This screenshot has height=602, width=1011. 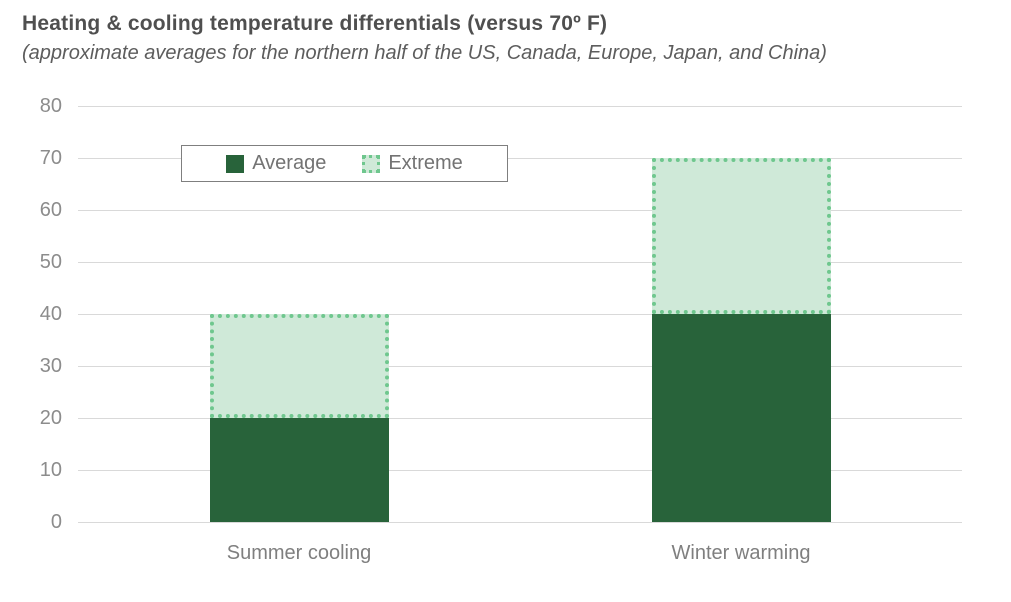 I want to click on bar-segment-winter-warming-average, so click(x=741, y=418).